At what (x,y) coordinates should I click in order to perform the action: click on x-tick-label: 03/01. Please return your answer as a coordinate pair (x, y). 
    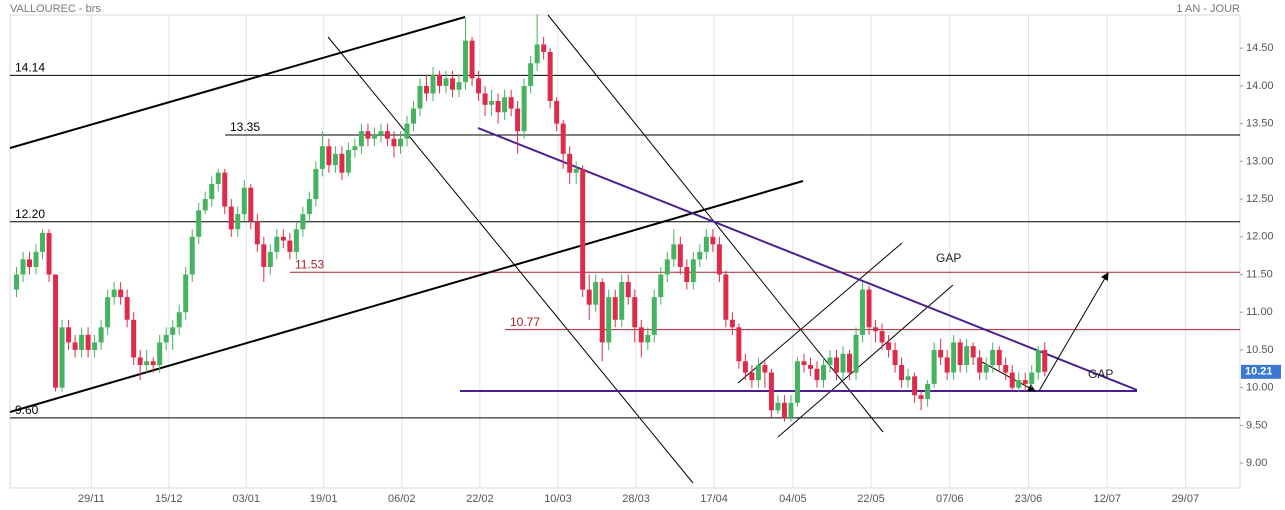
    Looking at the image, I should click on (246, 499).